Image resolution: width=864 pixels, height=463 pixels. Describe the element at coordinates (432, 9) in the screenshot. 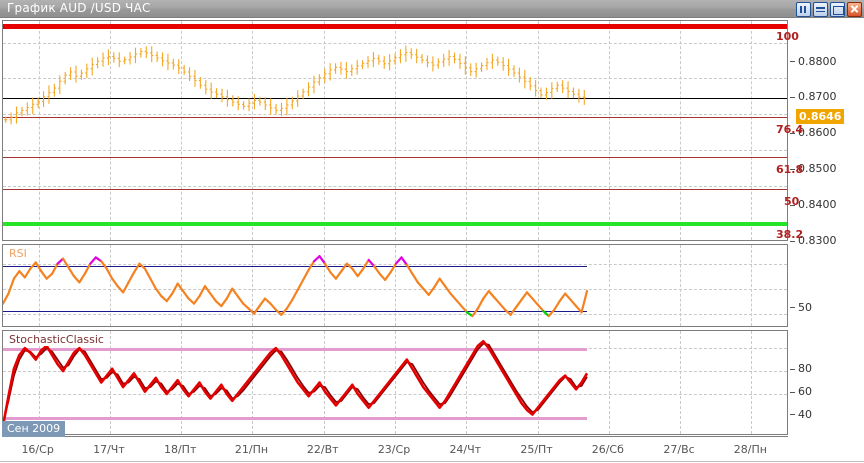

I see `window-titlebar: График AUD /USD ЧАС` at that location.